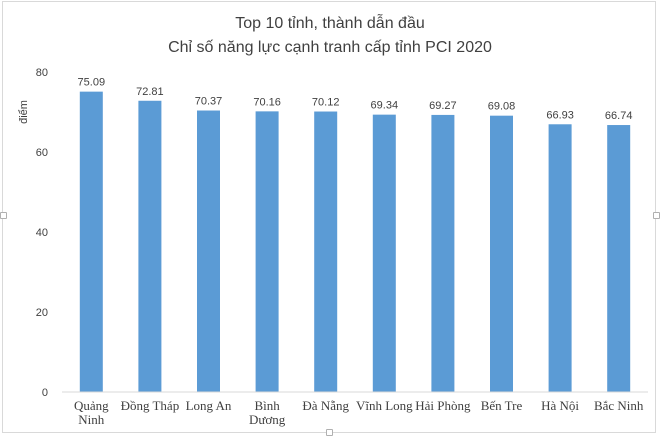 The width and height of the screenshot is (660, 436). I want to click on y-tick-label: 20, so click(42, 313).